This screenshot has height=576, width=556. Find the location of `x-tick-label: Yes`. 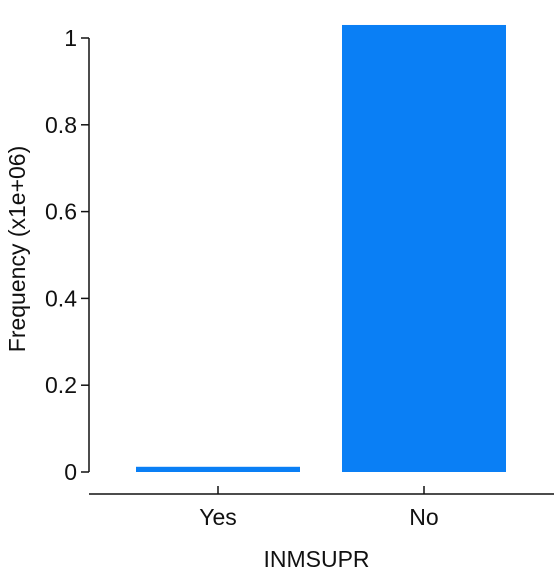

x-tick-label: Yes is located at coordinates (218, 517).